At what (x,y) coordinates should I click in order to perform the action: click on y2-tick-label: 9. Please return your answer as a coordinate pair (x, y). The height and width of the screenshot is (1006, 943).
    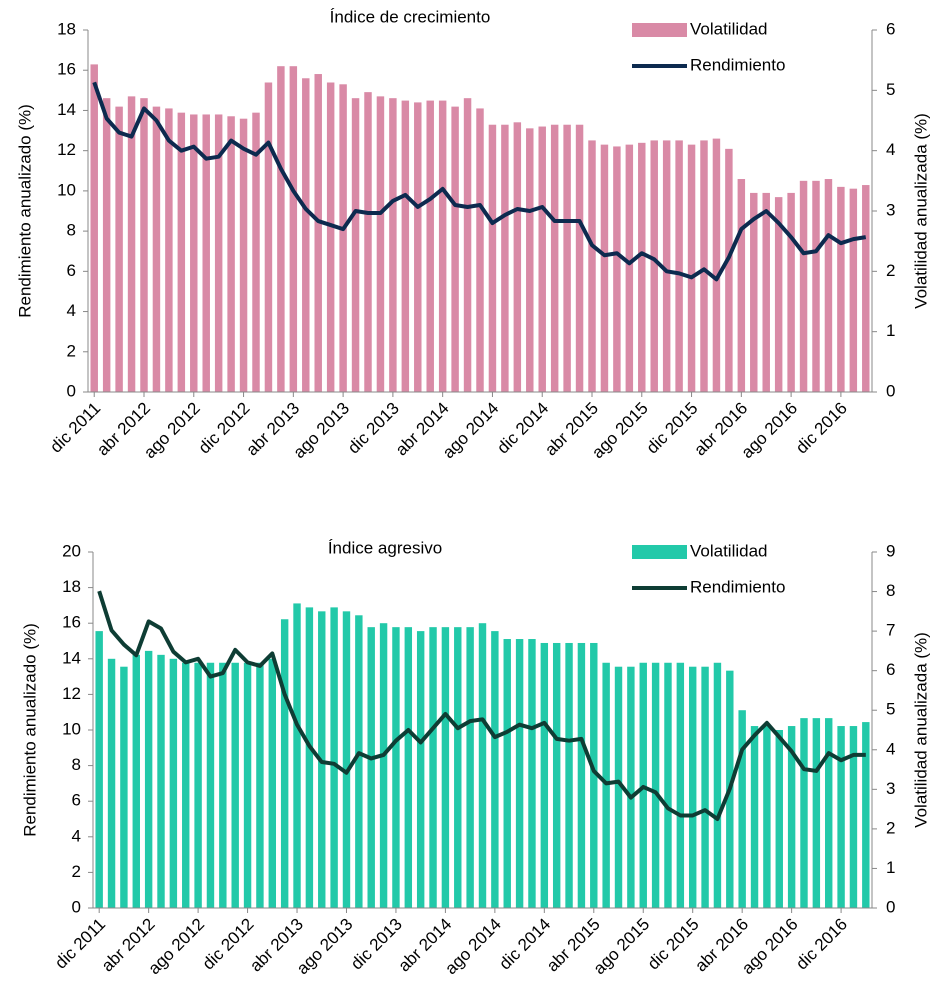
    Looking at the image, I should click on (890, 550).